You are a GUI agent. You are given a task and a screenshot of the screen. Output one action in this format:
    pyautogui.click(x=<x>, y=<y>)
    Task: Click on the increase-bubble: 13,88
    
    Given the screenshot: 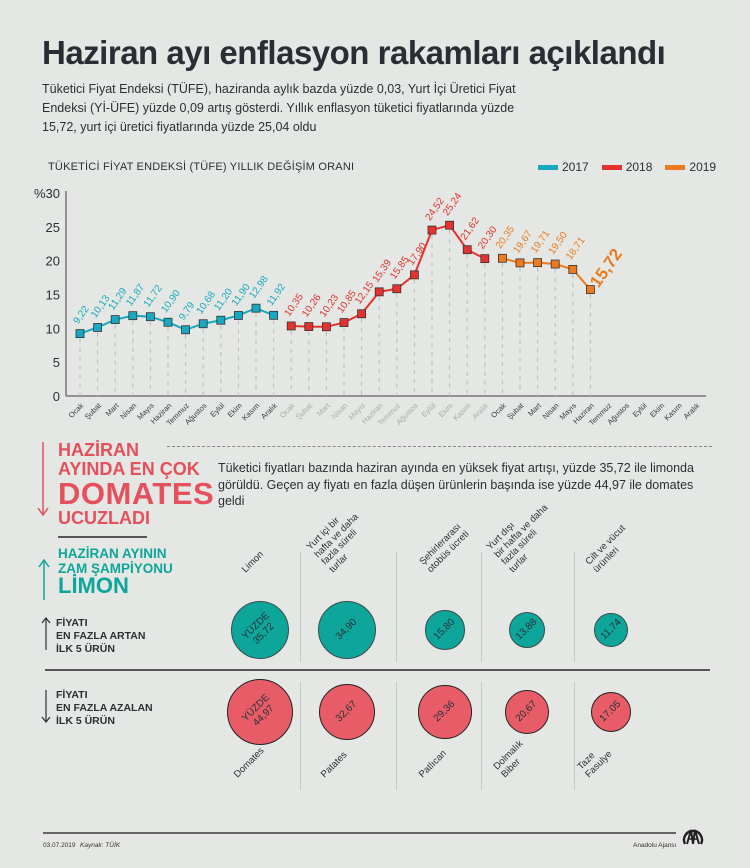 What is the action you would take?
    pyautogui.click(x=527, y=630)
    